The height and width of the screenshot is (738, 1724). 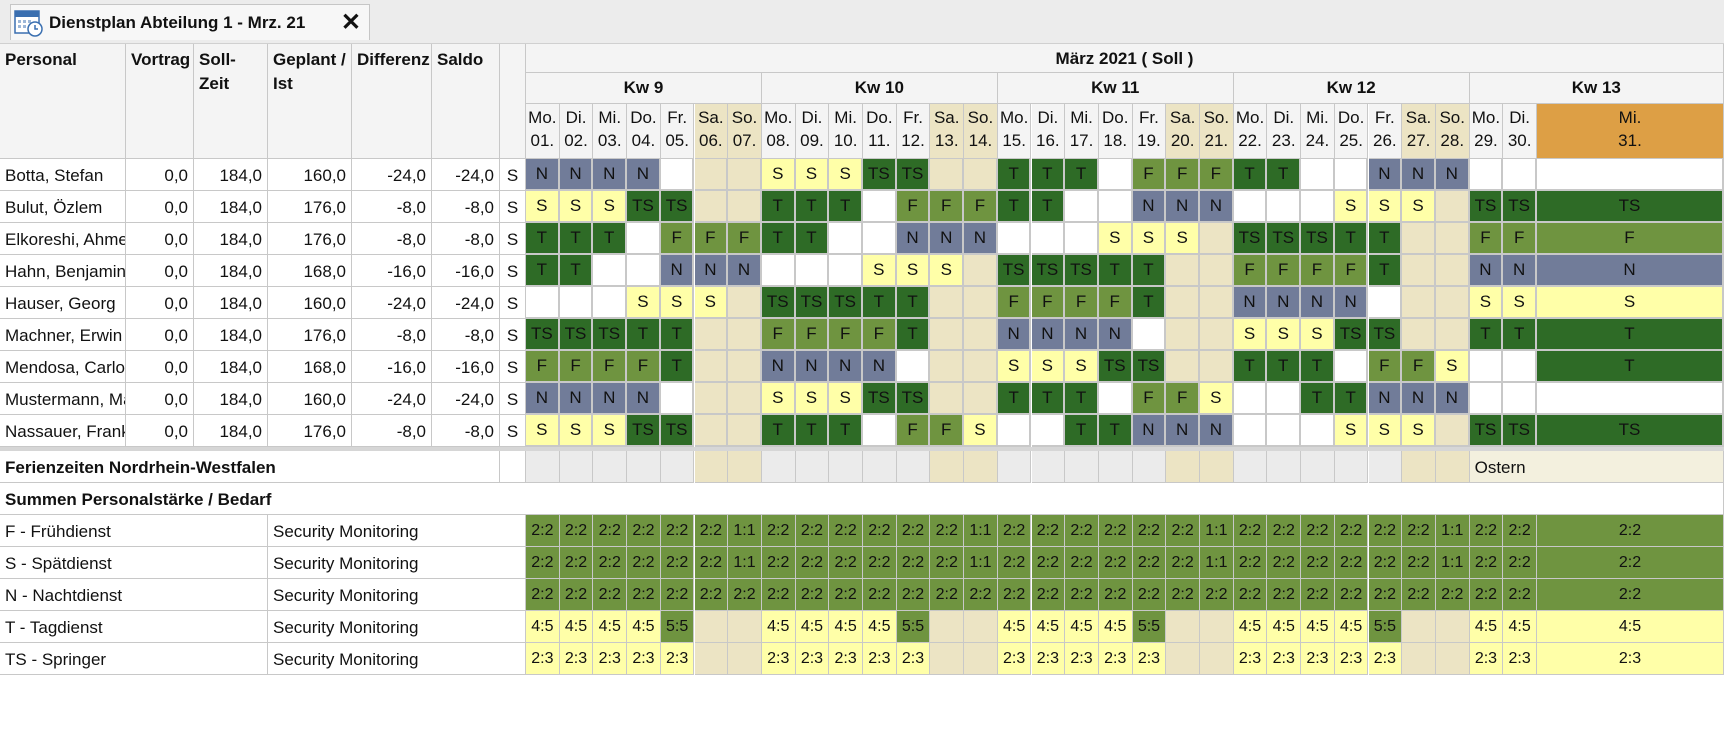 What do you see at coordinates (63, 175) in the screenshot?
I see `employee-name: Botta, Stefan` at bounding box center [63, 175].